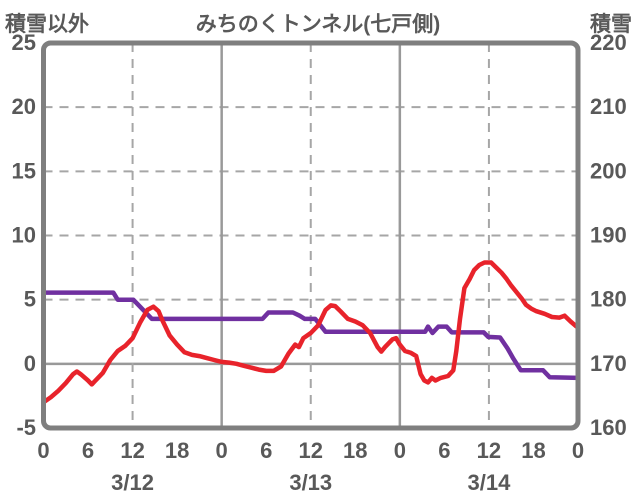 The width and height of the screenshot is (636, 501). I want to click on left-axis-tick-label: 15, so click(24, 170).